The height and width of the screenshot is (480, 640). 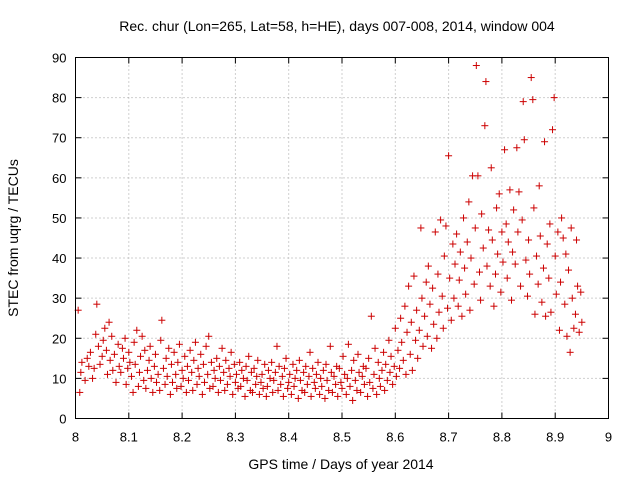 I want to click on y-axis-label: STEC from uqrg / TECUs, so click(x=13, y=238).